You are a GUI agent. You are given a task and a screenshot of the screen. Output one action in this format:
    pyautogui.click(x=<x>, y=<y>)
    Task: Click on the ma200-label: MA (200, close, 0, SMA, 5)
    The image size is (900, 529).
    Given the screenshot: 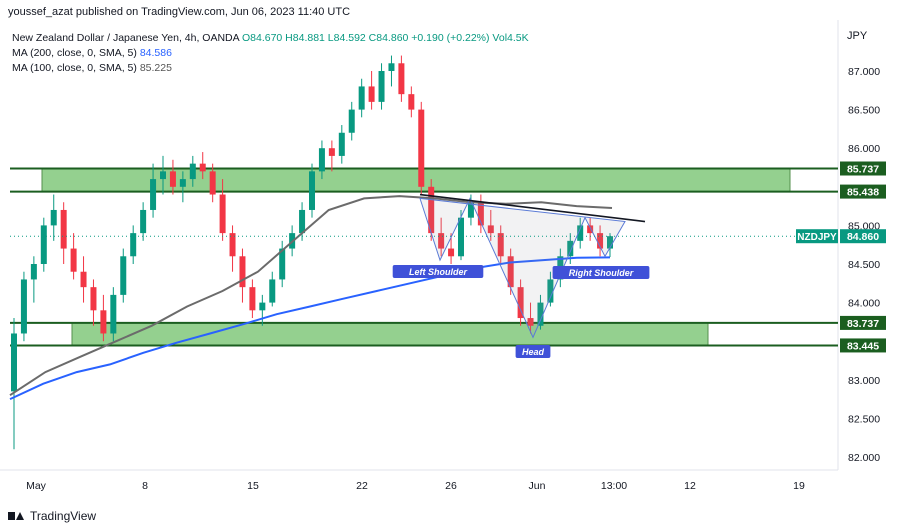 What is the action you would take?
    pyautogui.click(x=74, y=53)
    